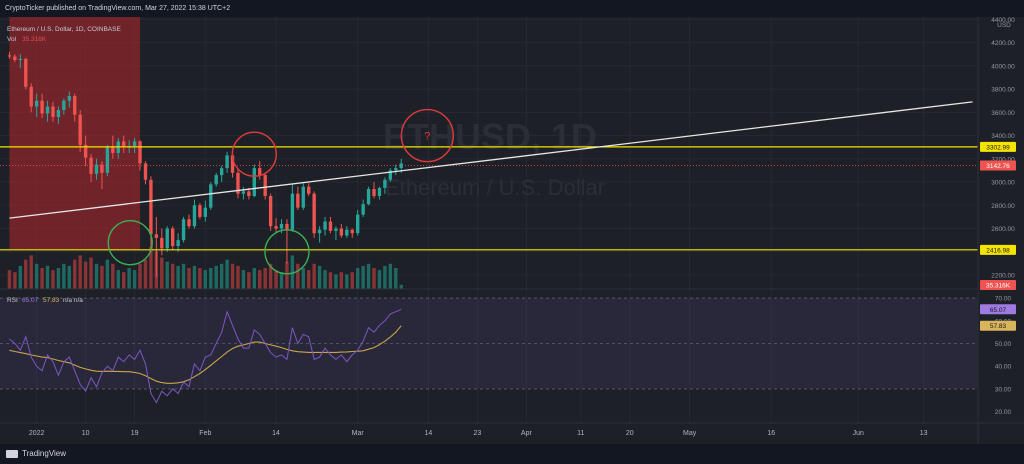 This screenshot has width=1024, height=464. Describe the element at coordinates (64, 29) in the screenshot. I see `symbol-line: Ethereum / U.S. Dollar, 1D, COINBASE` at that location.